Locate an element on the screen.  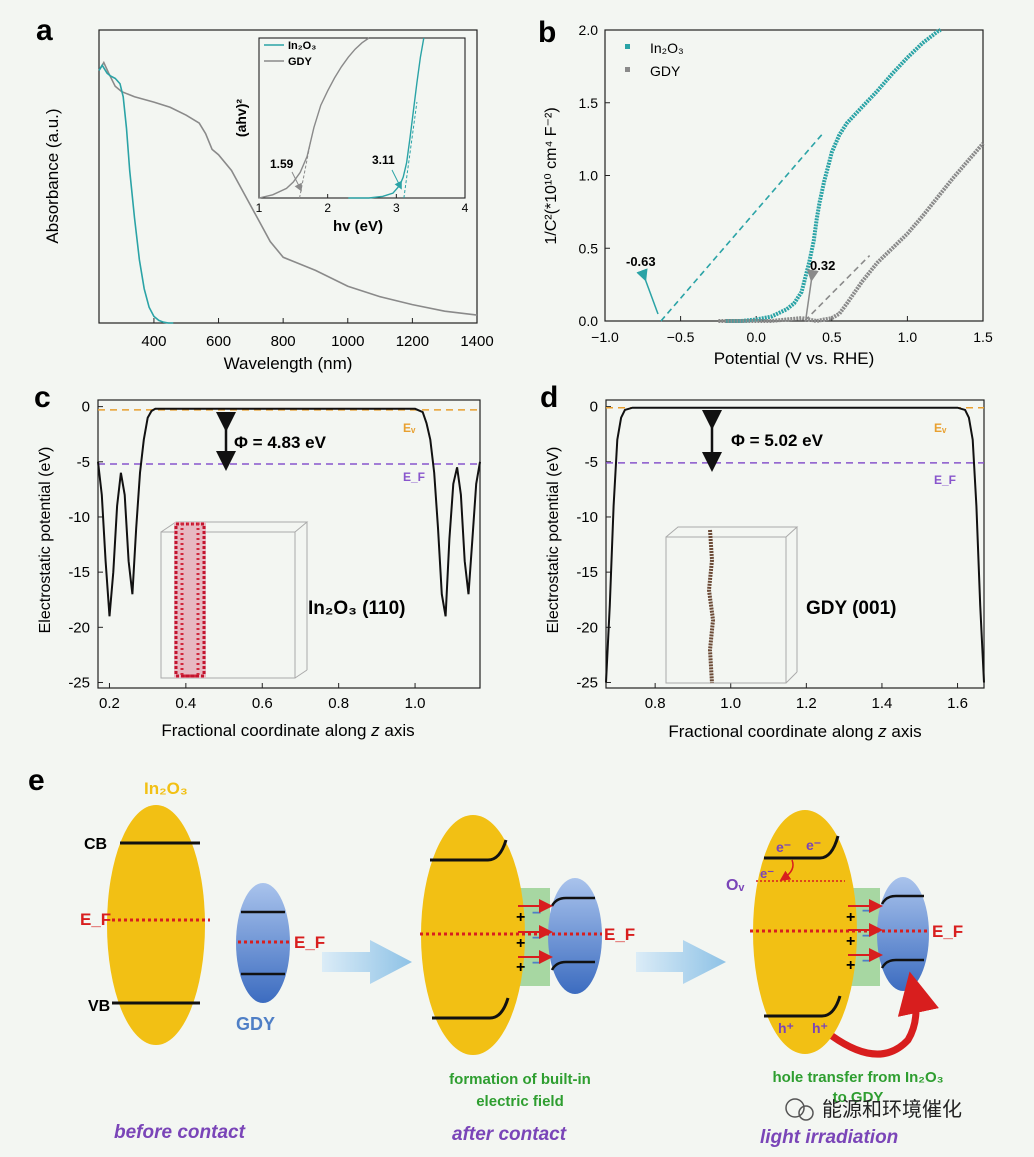
potential-curve is located at coordinates (289, 512).